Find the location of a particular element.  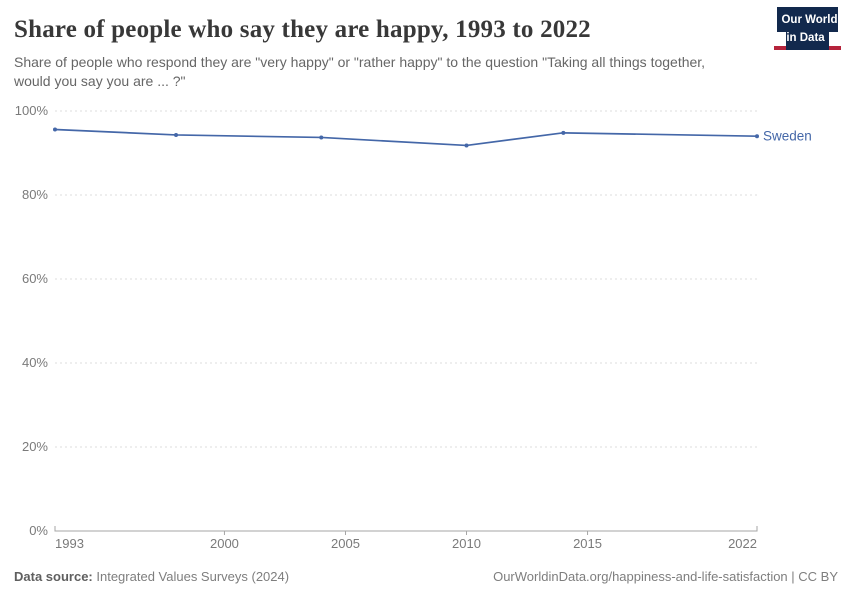

y-axis-labels: 0% 20% 40% 60% 80% 100% is located at coordinates (32, 320).